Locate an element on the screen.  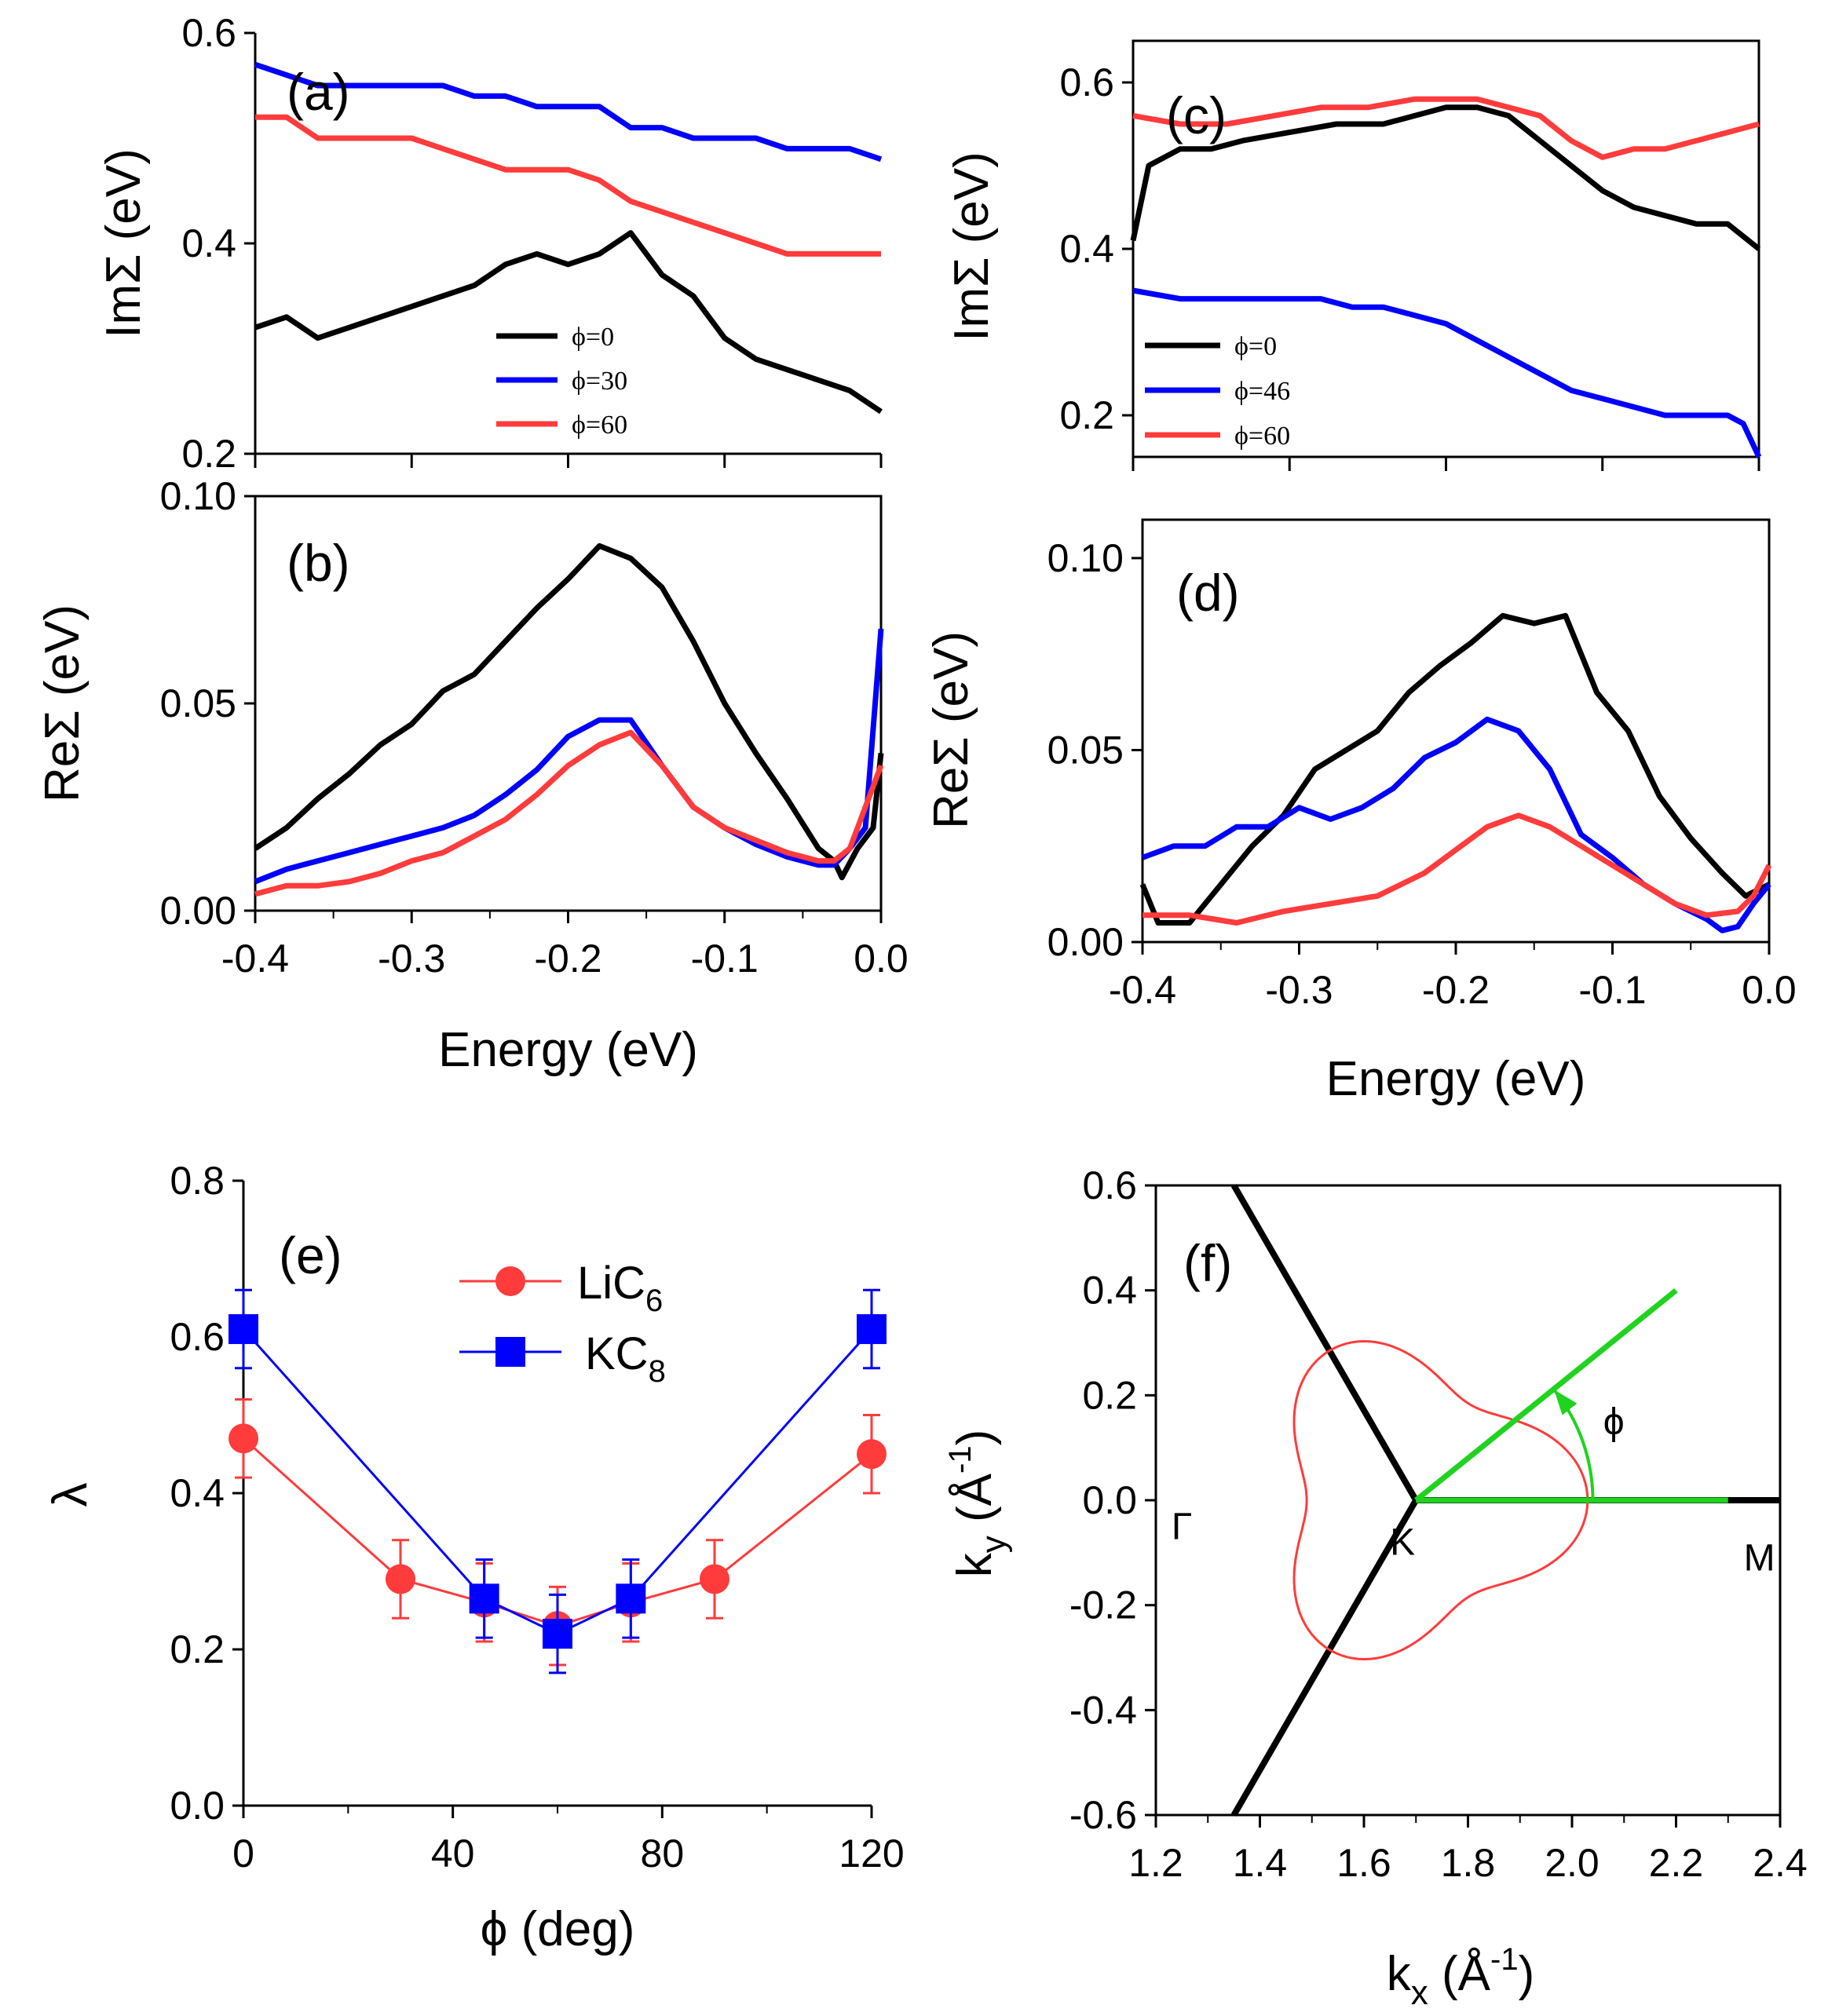
momentum-cut-line is located at coordinates (1546, 1395).